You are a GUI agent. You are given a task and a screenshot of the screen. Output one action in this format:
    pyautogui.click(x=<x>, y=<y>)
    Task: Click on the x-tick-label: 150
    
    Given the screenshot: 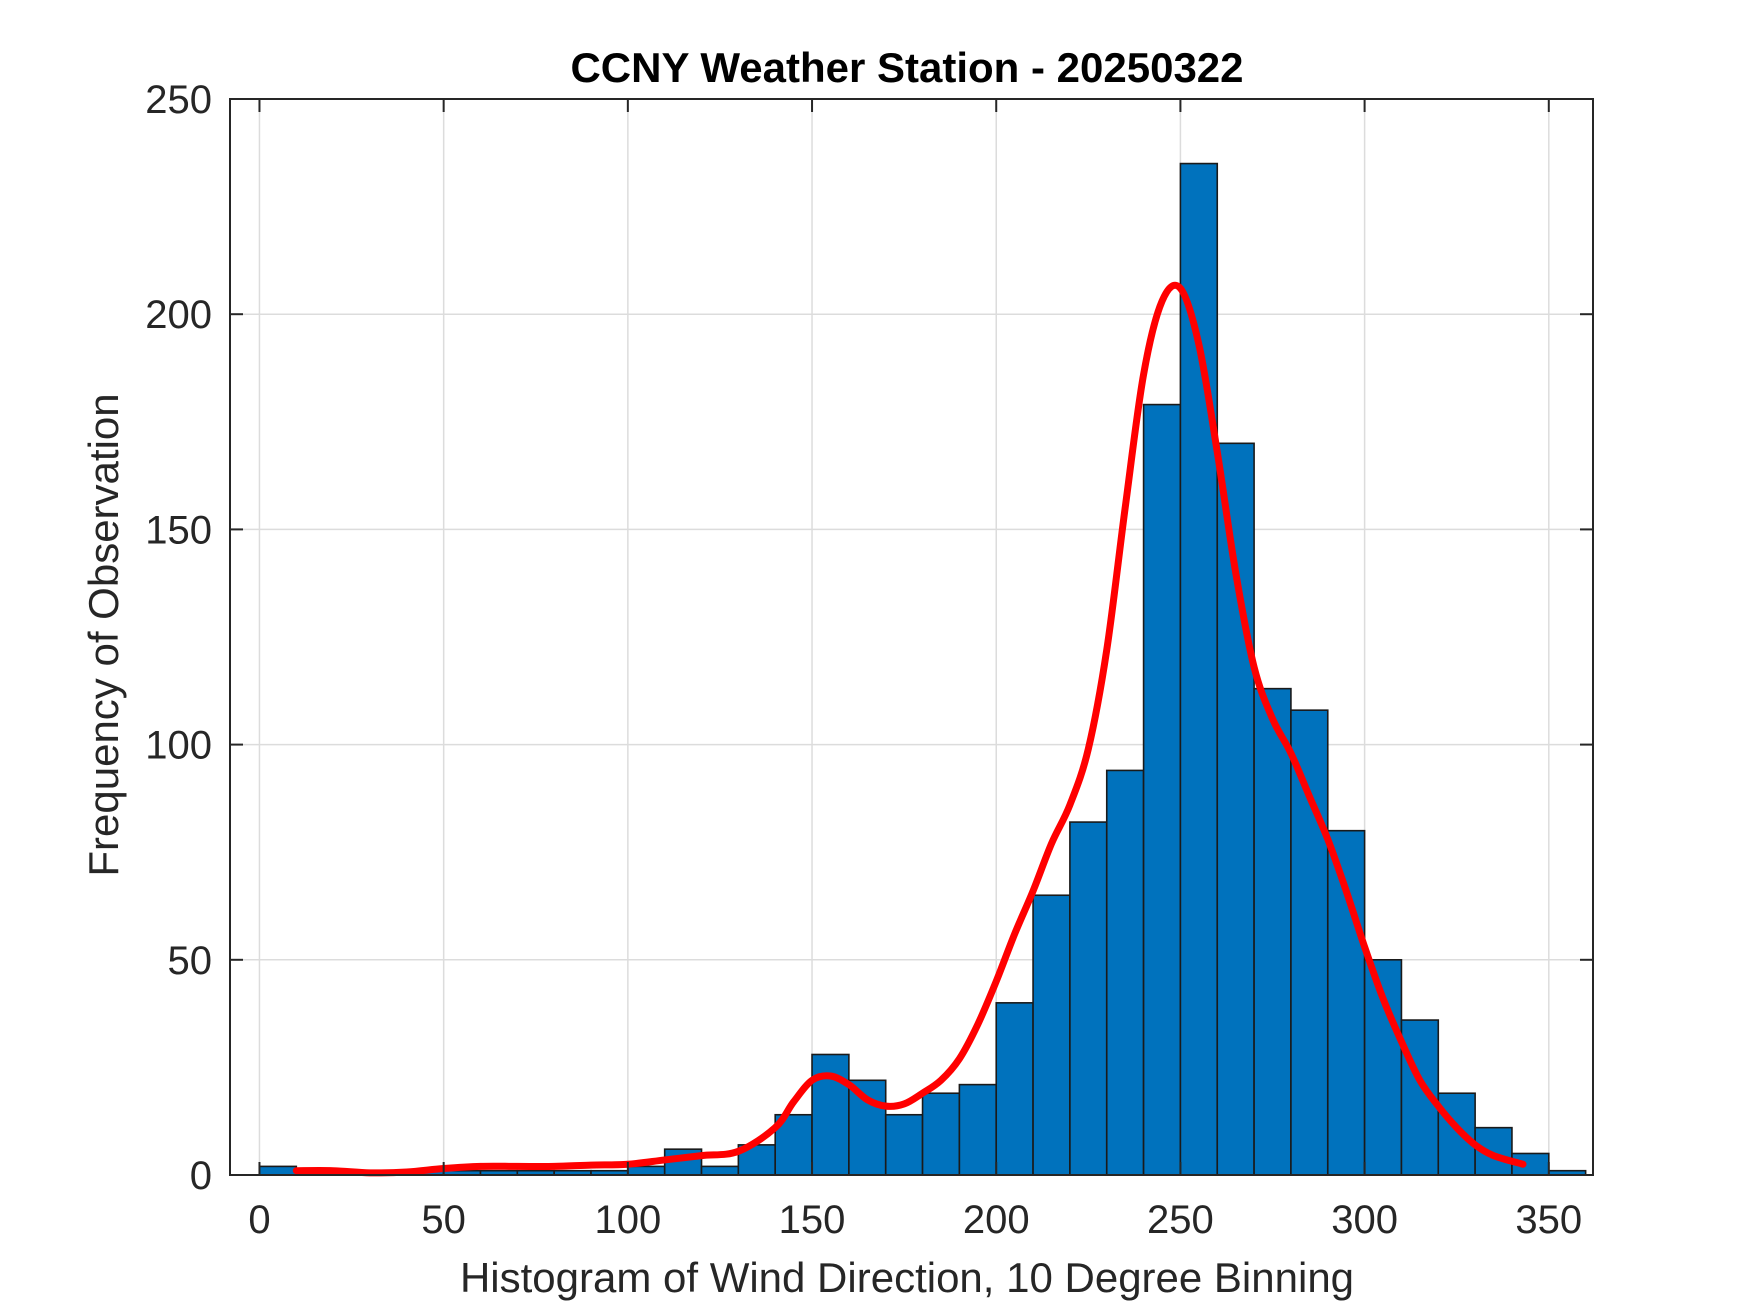 What is the action you would take?
    pyautogui.click(x=812, y=1220)
    